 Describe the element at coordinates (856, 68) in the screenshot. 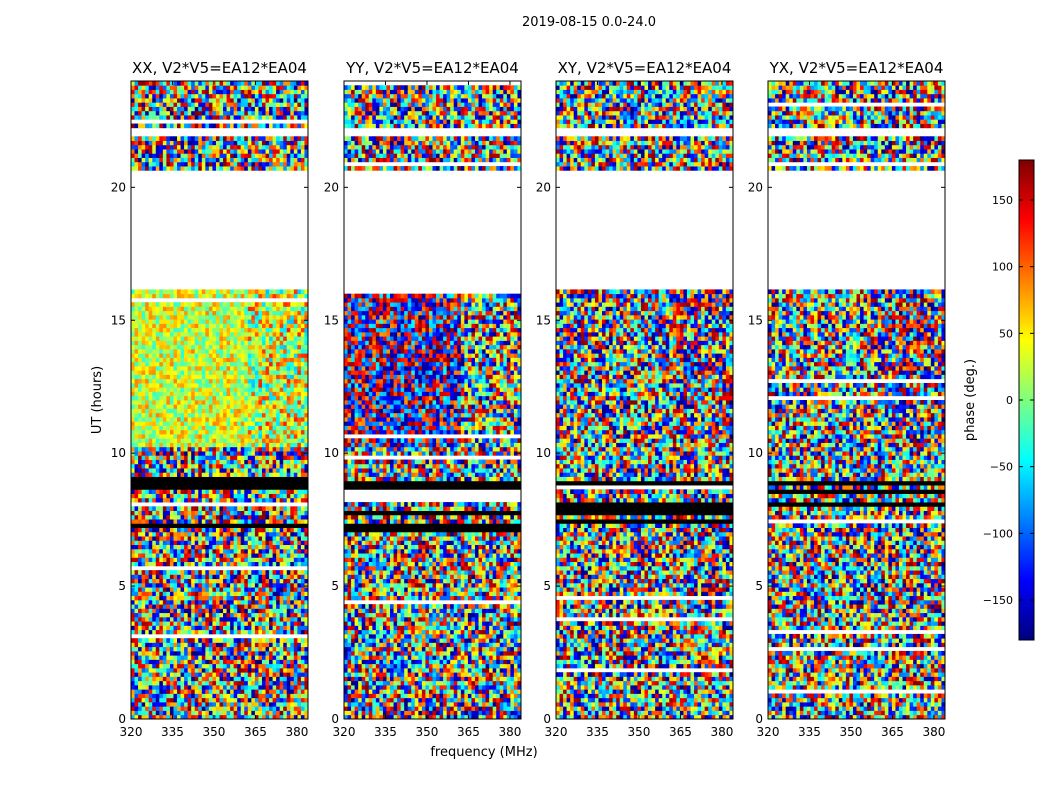

I see `panel-title: YX, V2*V5=EA12*EA04` at that location.